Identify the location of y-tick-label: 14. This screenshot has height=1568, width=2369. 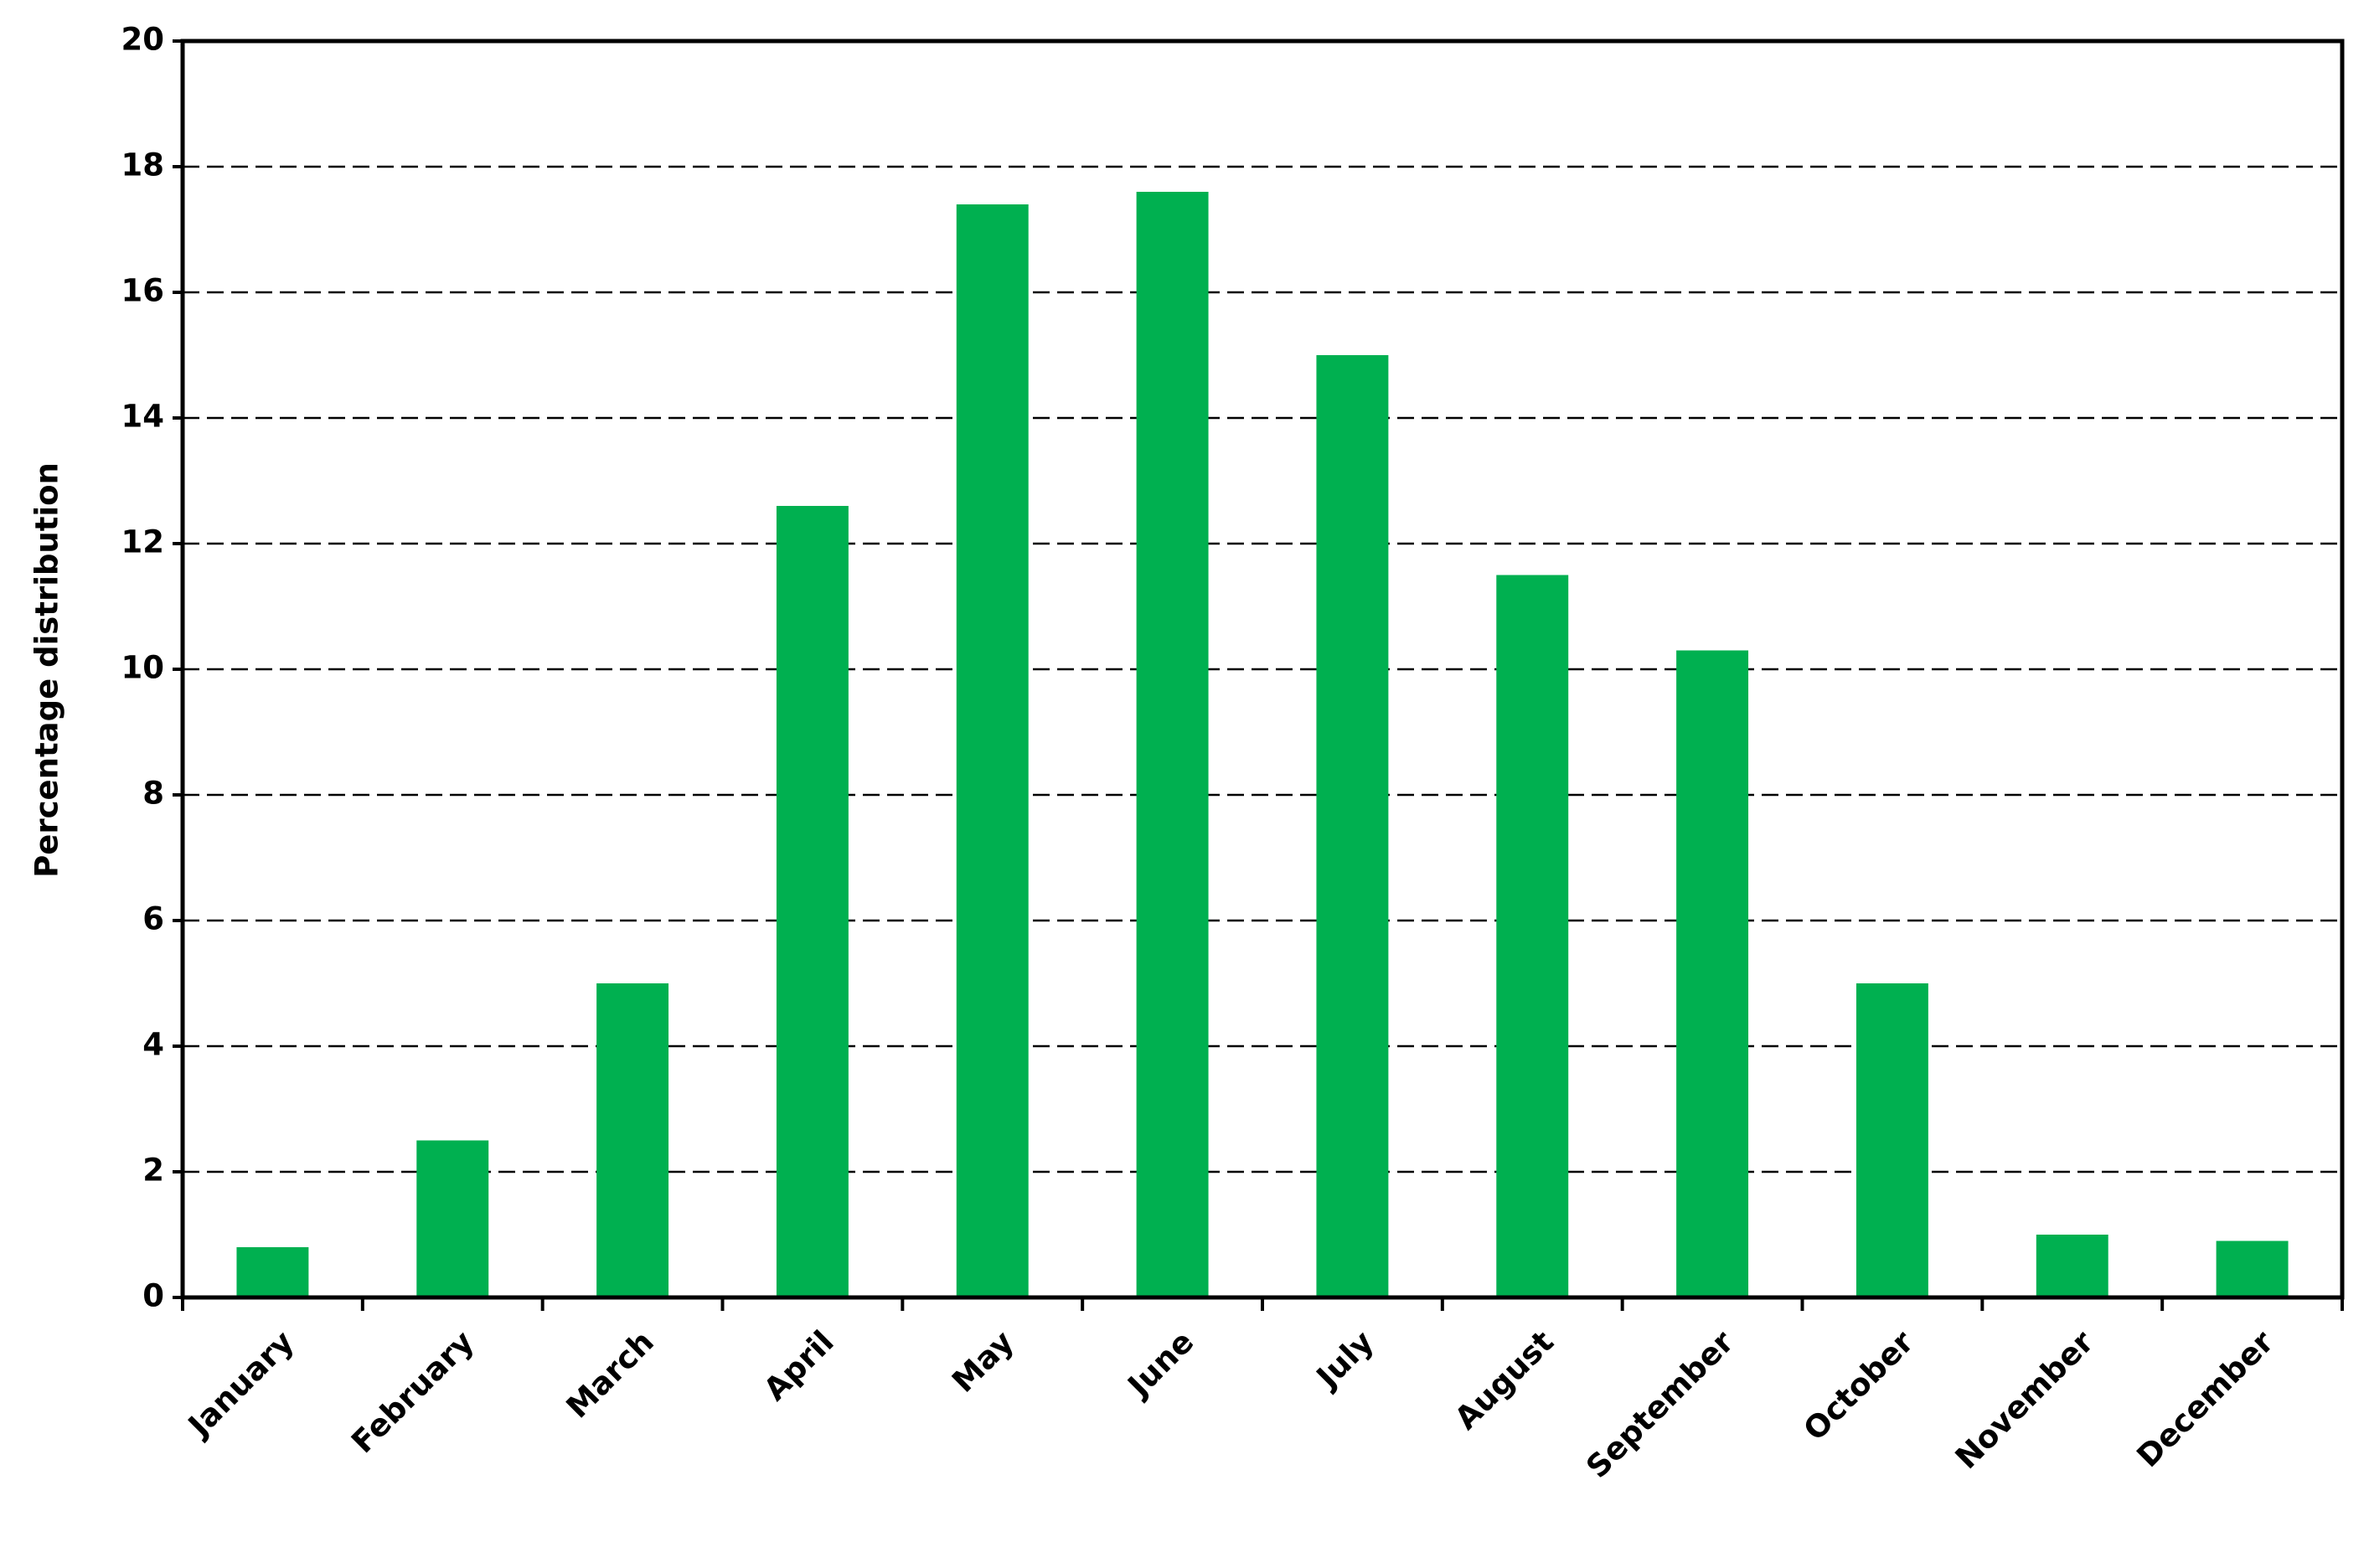
(143, 417).